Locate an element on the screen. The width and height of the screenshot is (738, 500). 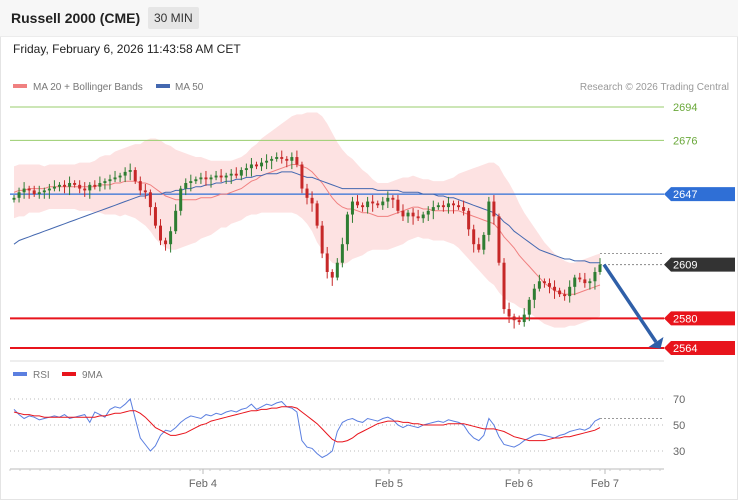
rsi-series-9MA is located at coordinates (307, 424).